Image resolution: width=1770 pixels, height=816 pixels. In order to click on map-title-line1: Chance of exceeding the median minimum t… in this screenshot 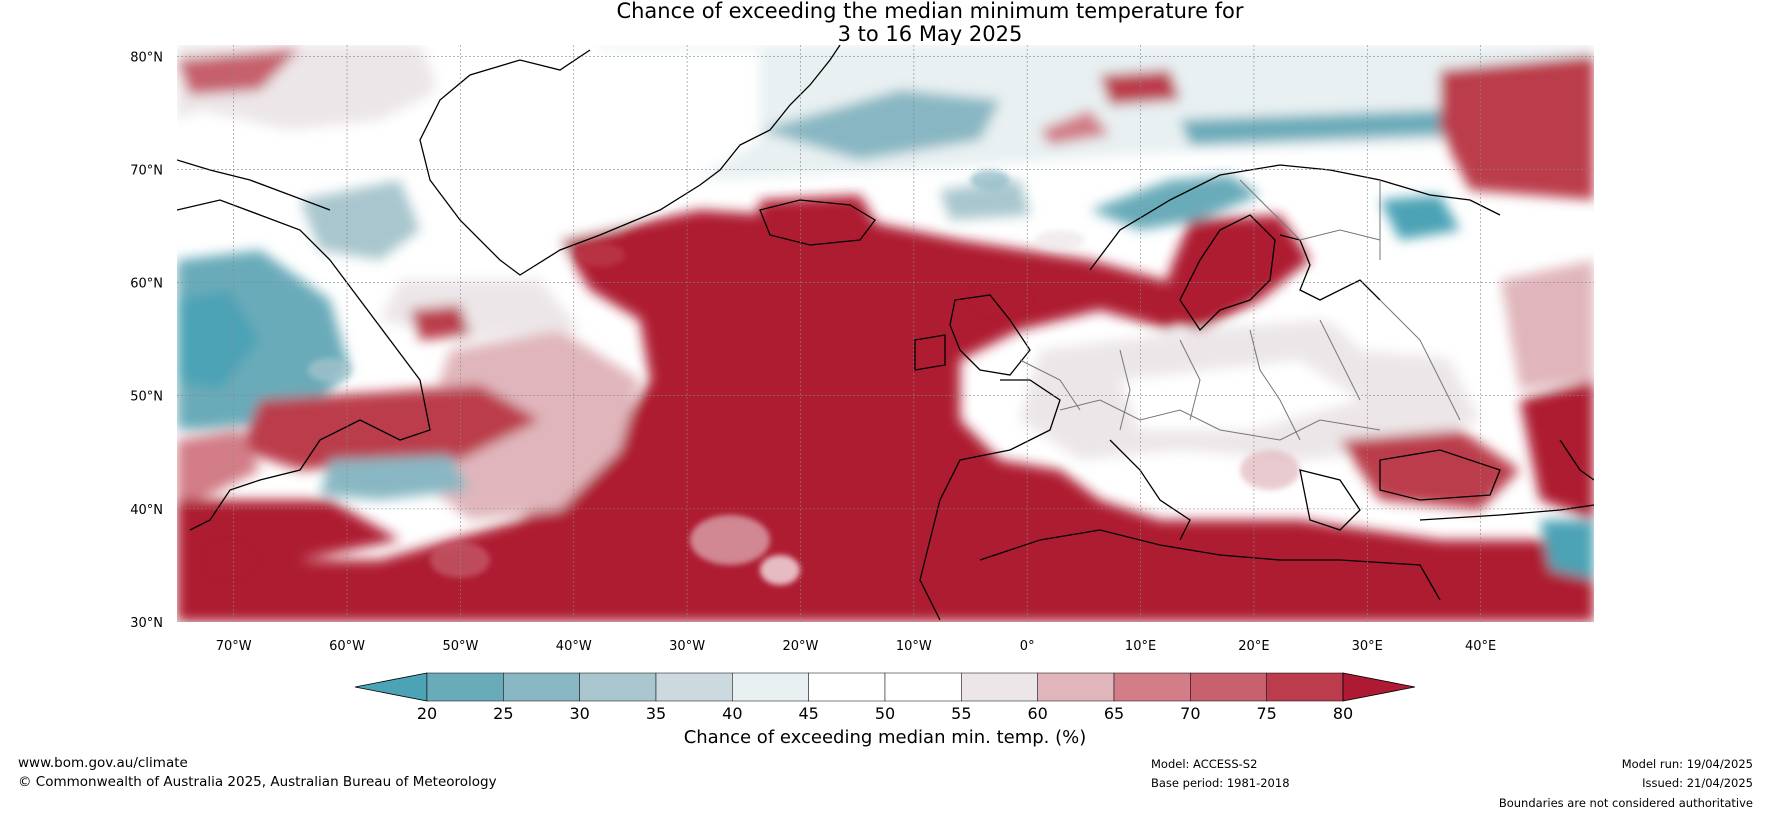, I will do `click(930, 11)`.